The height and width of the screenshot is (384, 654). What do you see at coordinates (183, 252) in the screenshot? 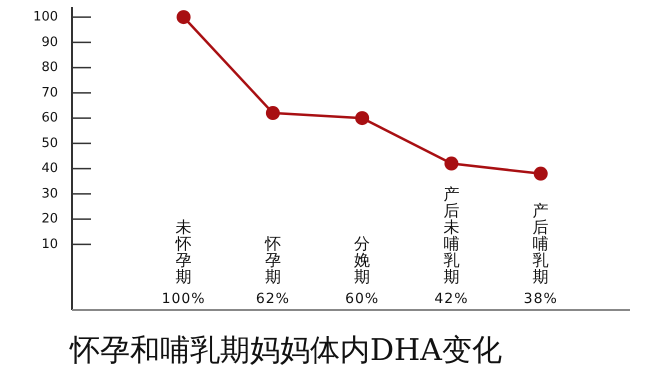
I see `x-tick-label: 未怀孕期` at bounding box center [183, 252].